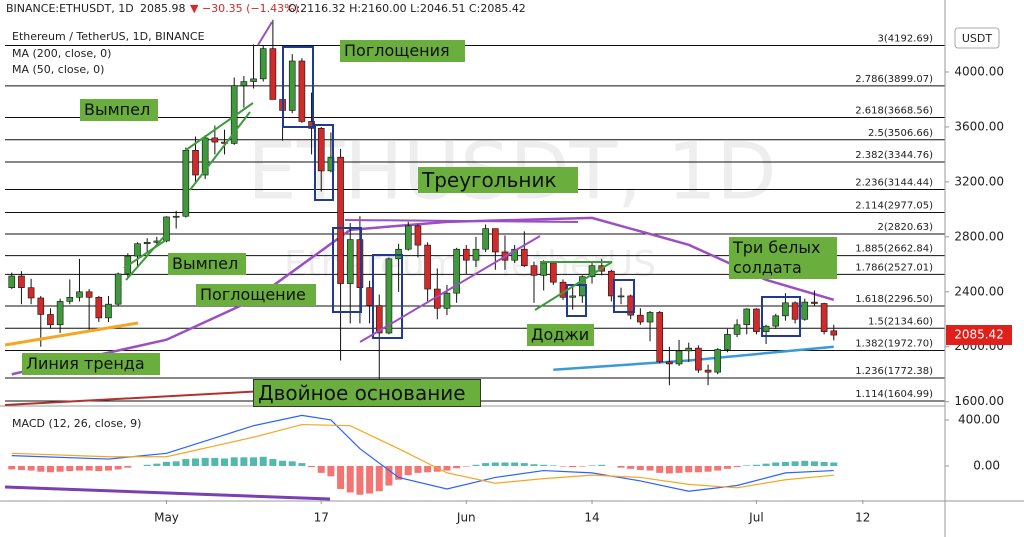  Describe the element at coordinates (894, 79) in the screenshot. I see `fib-label: 2.786(3899.07)` at that location.